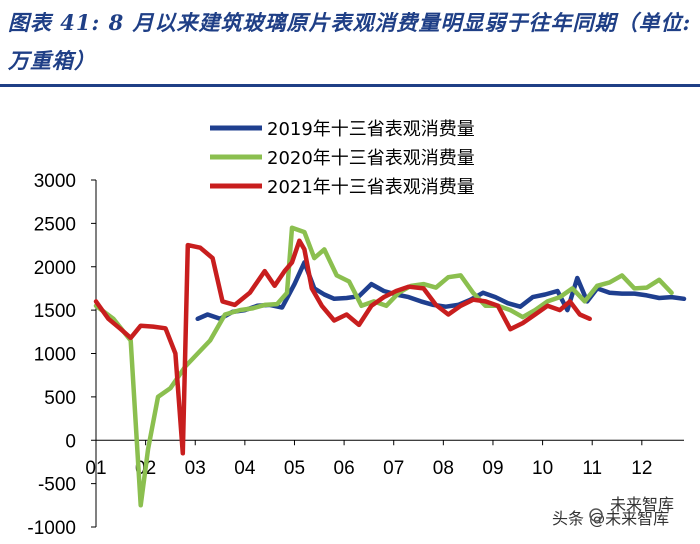 This screenshot has width=700, height=544. I want to click on legend-label-1: 2020年十三省表观消费量, so click(371, 158).